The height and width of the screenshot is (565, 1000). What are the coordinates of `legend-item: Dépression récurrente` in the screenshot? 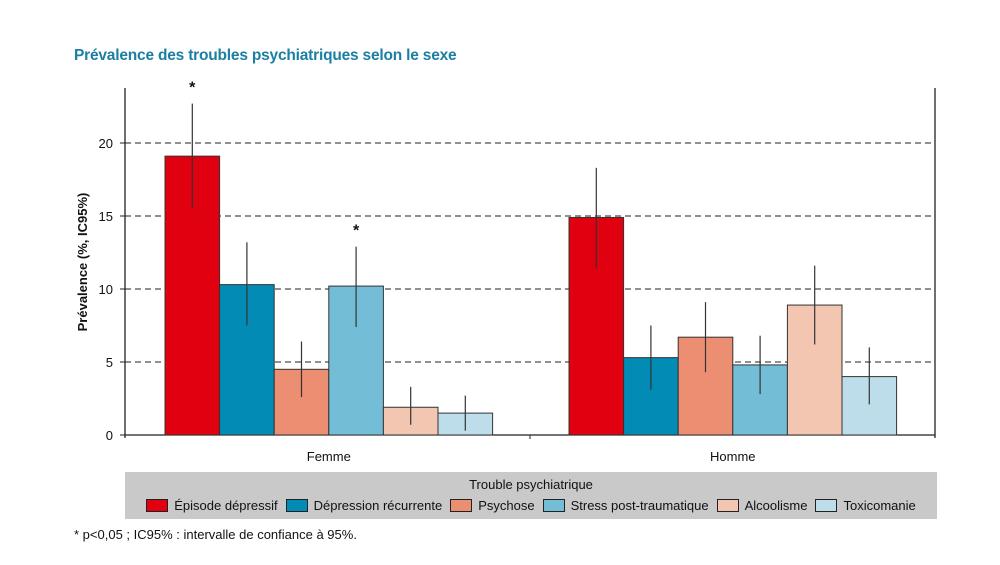 It's located at (364, 505).